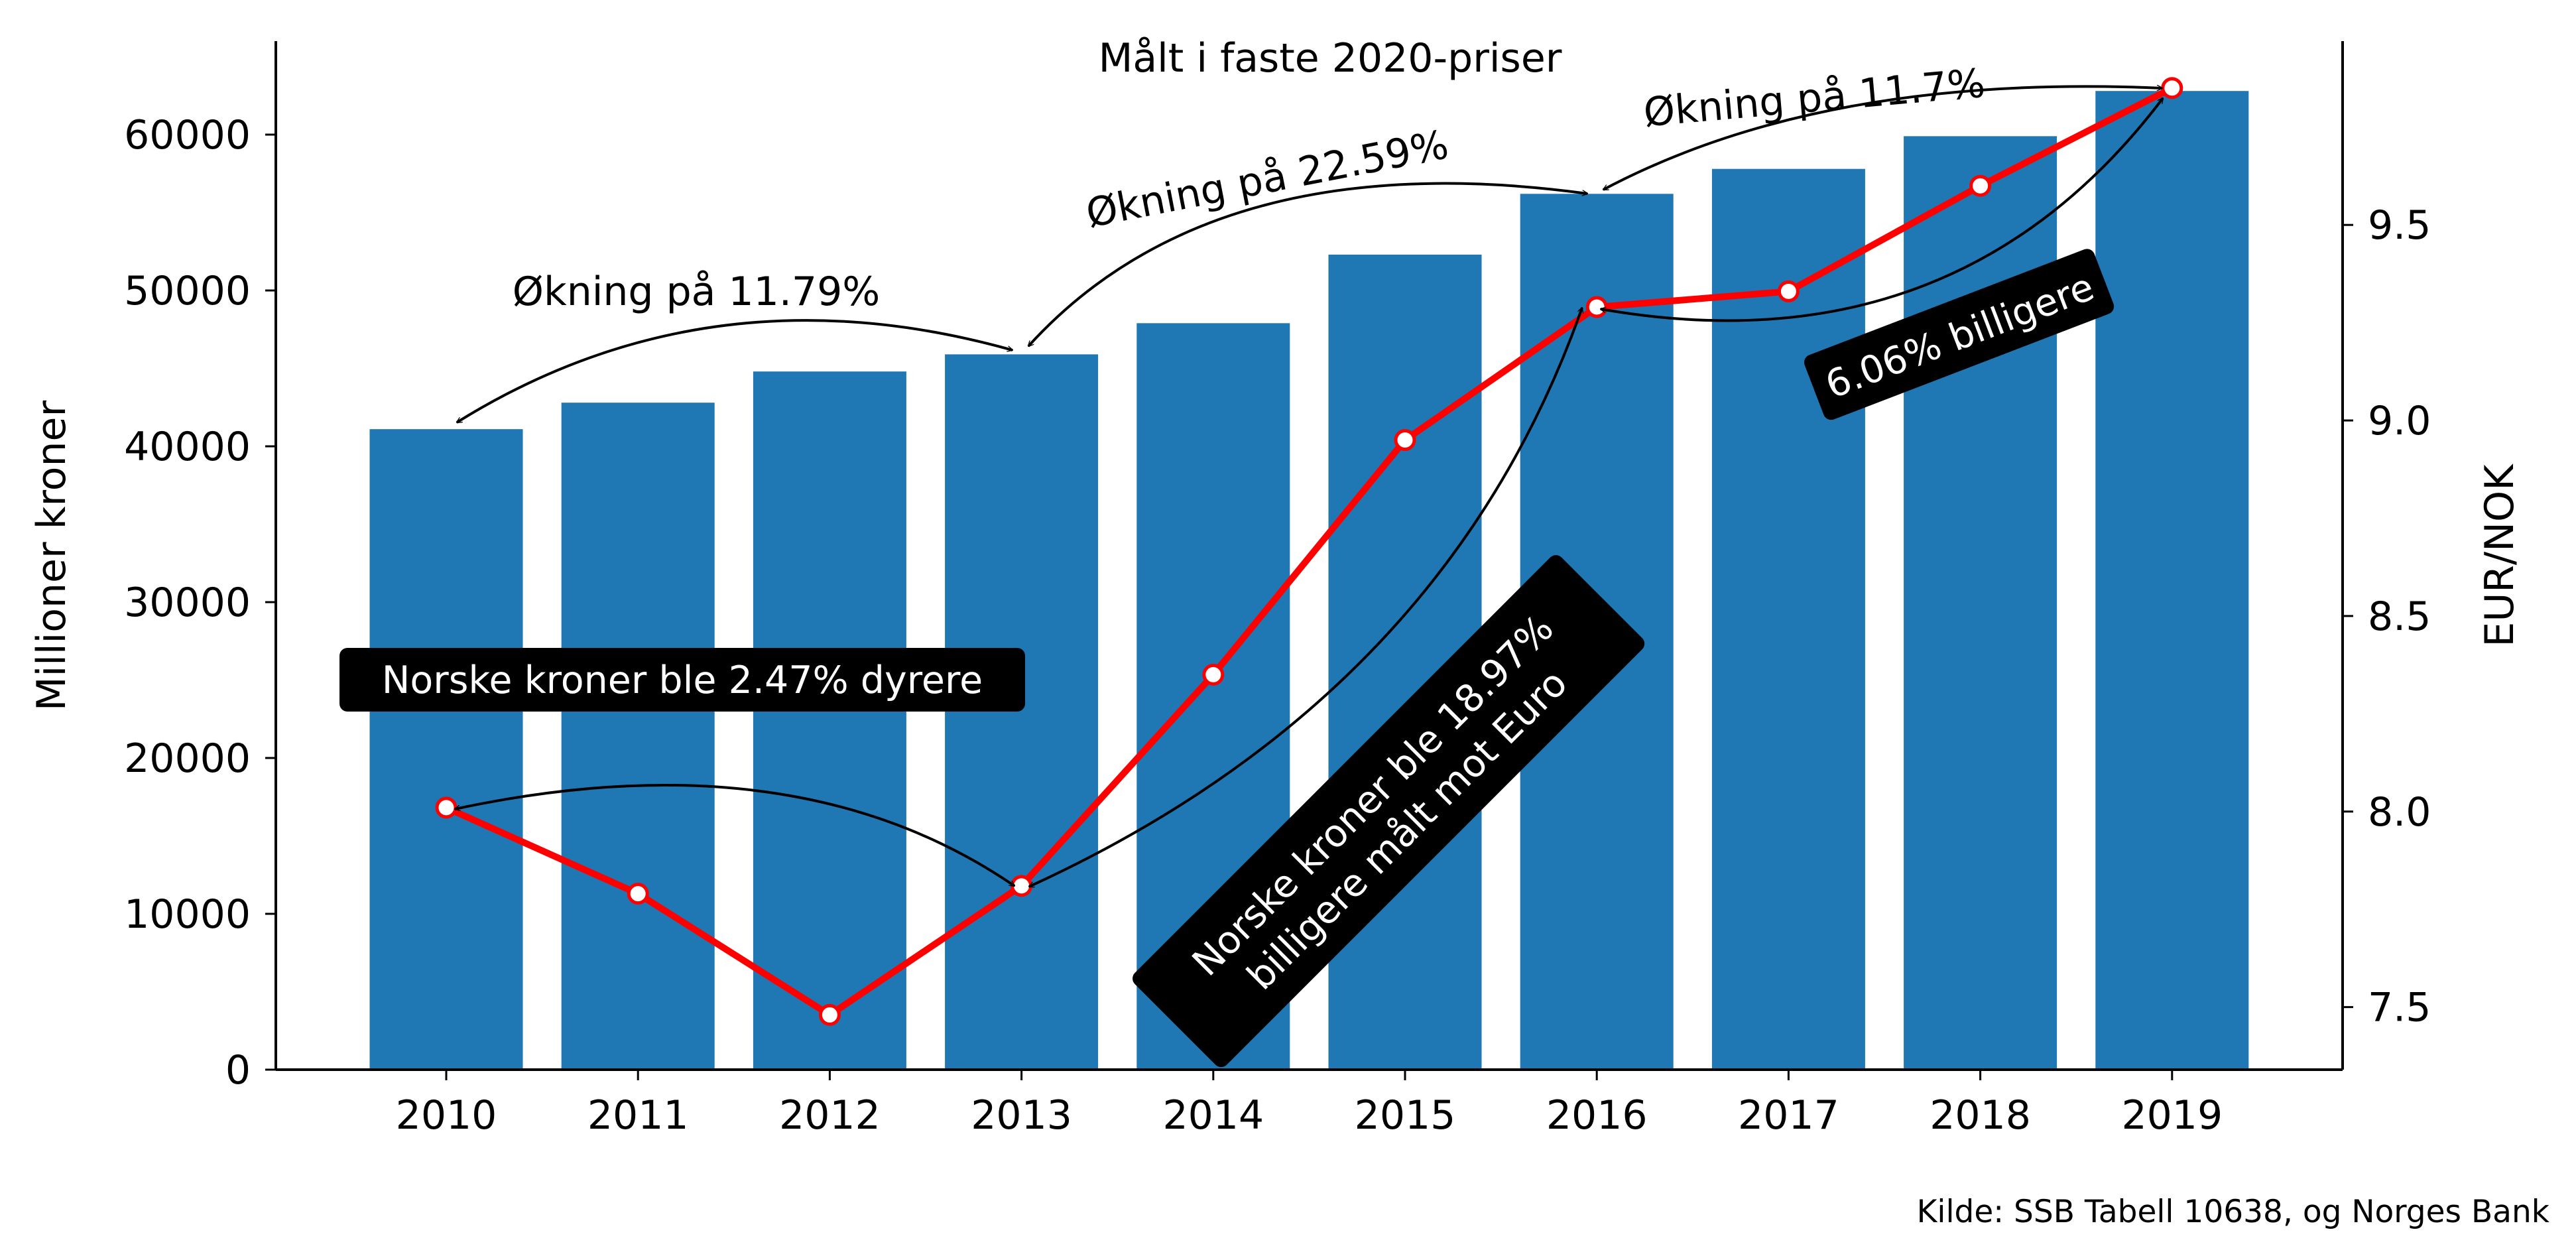 This screenshot has height=1258, width=2576. I want to click on right-tick-label-7.5: 7.5, so click(2399, 1008).